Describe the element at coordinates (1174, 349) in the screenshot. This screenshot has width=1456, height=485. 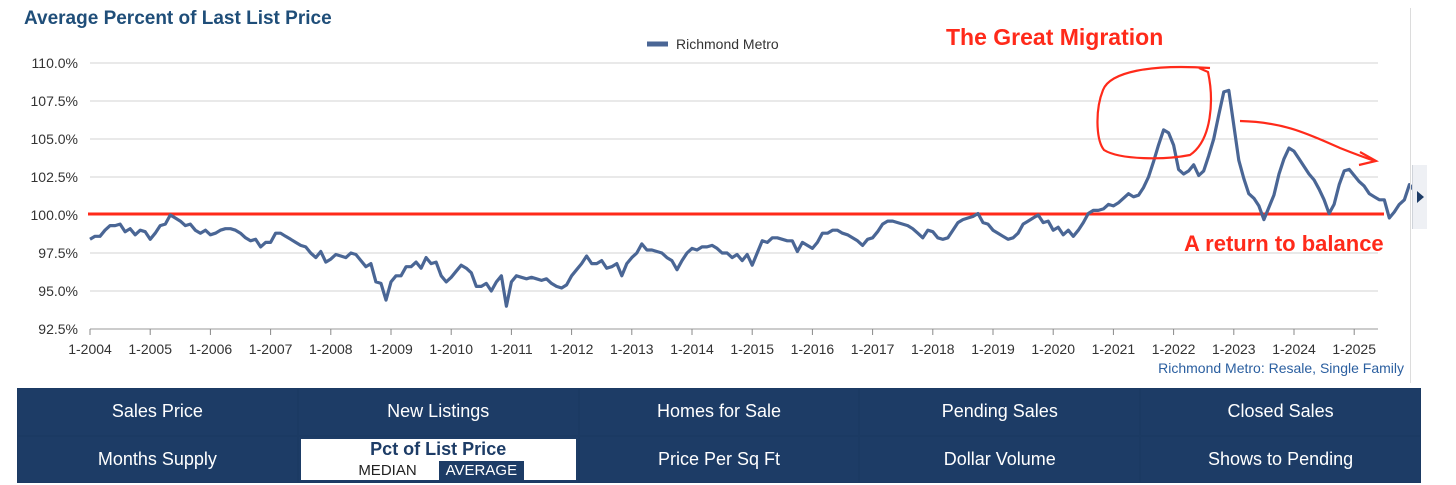
I see `x-tick-label: 1-2022` at that location.